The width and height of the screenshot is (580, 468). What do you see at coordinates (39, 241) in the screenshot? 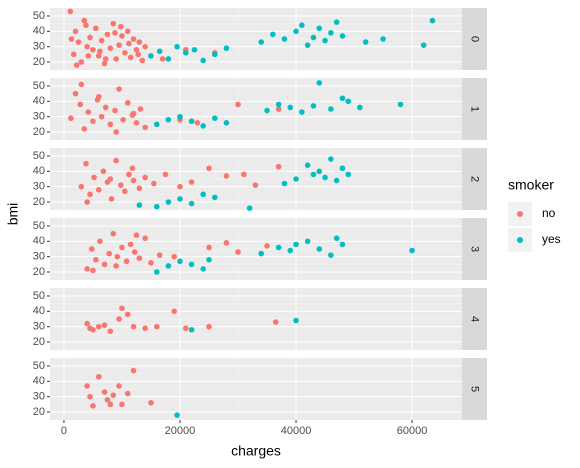
I see `y-tick-label: 40` at bounding box center [39, 241].